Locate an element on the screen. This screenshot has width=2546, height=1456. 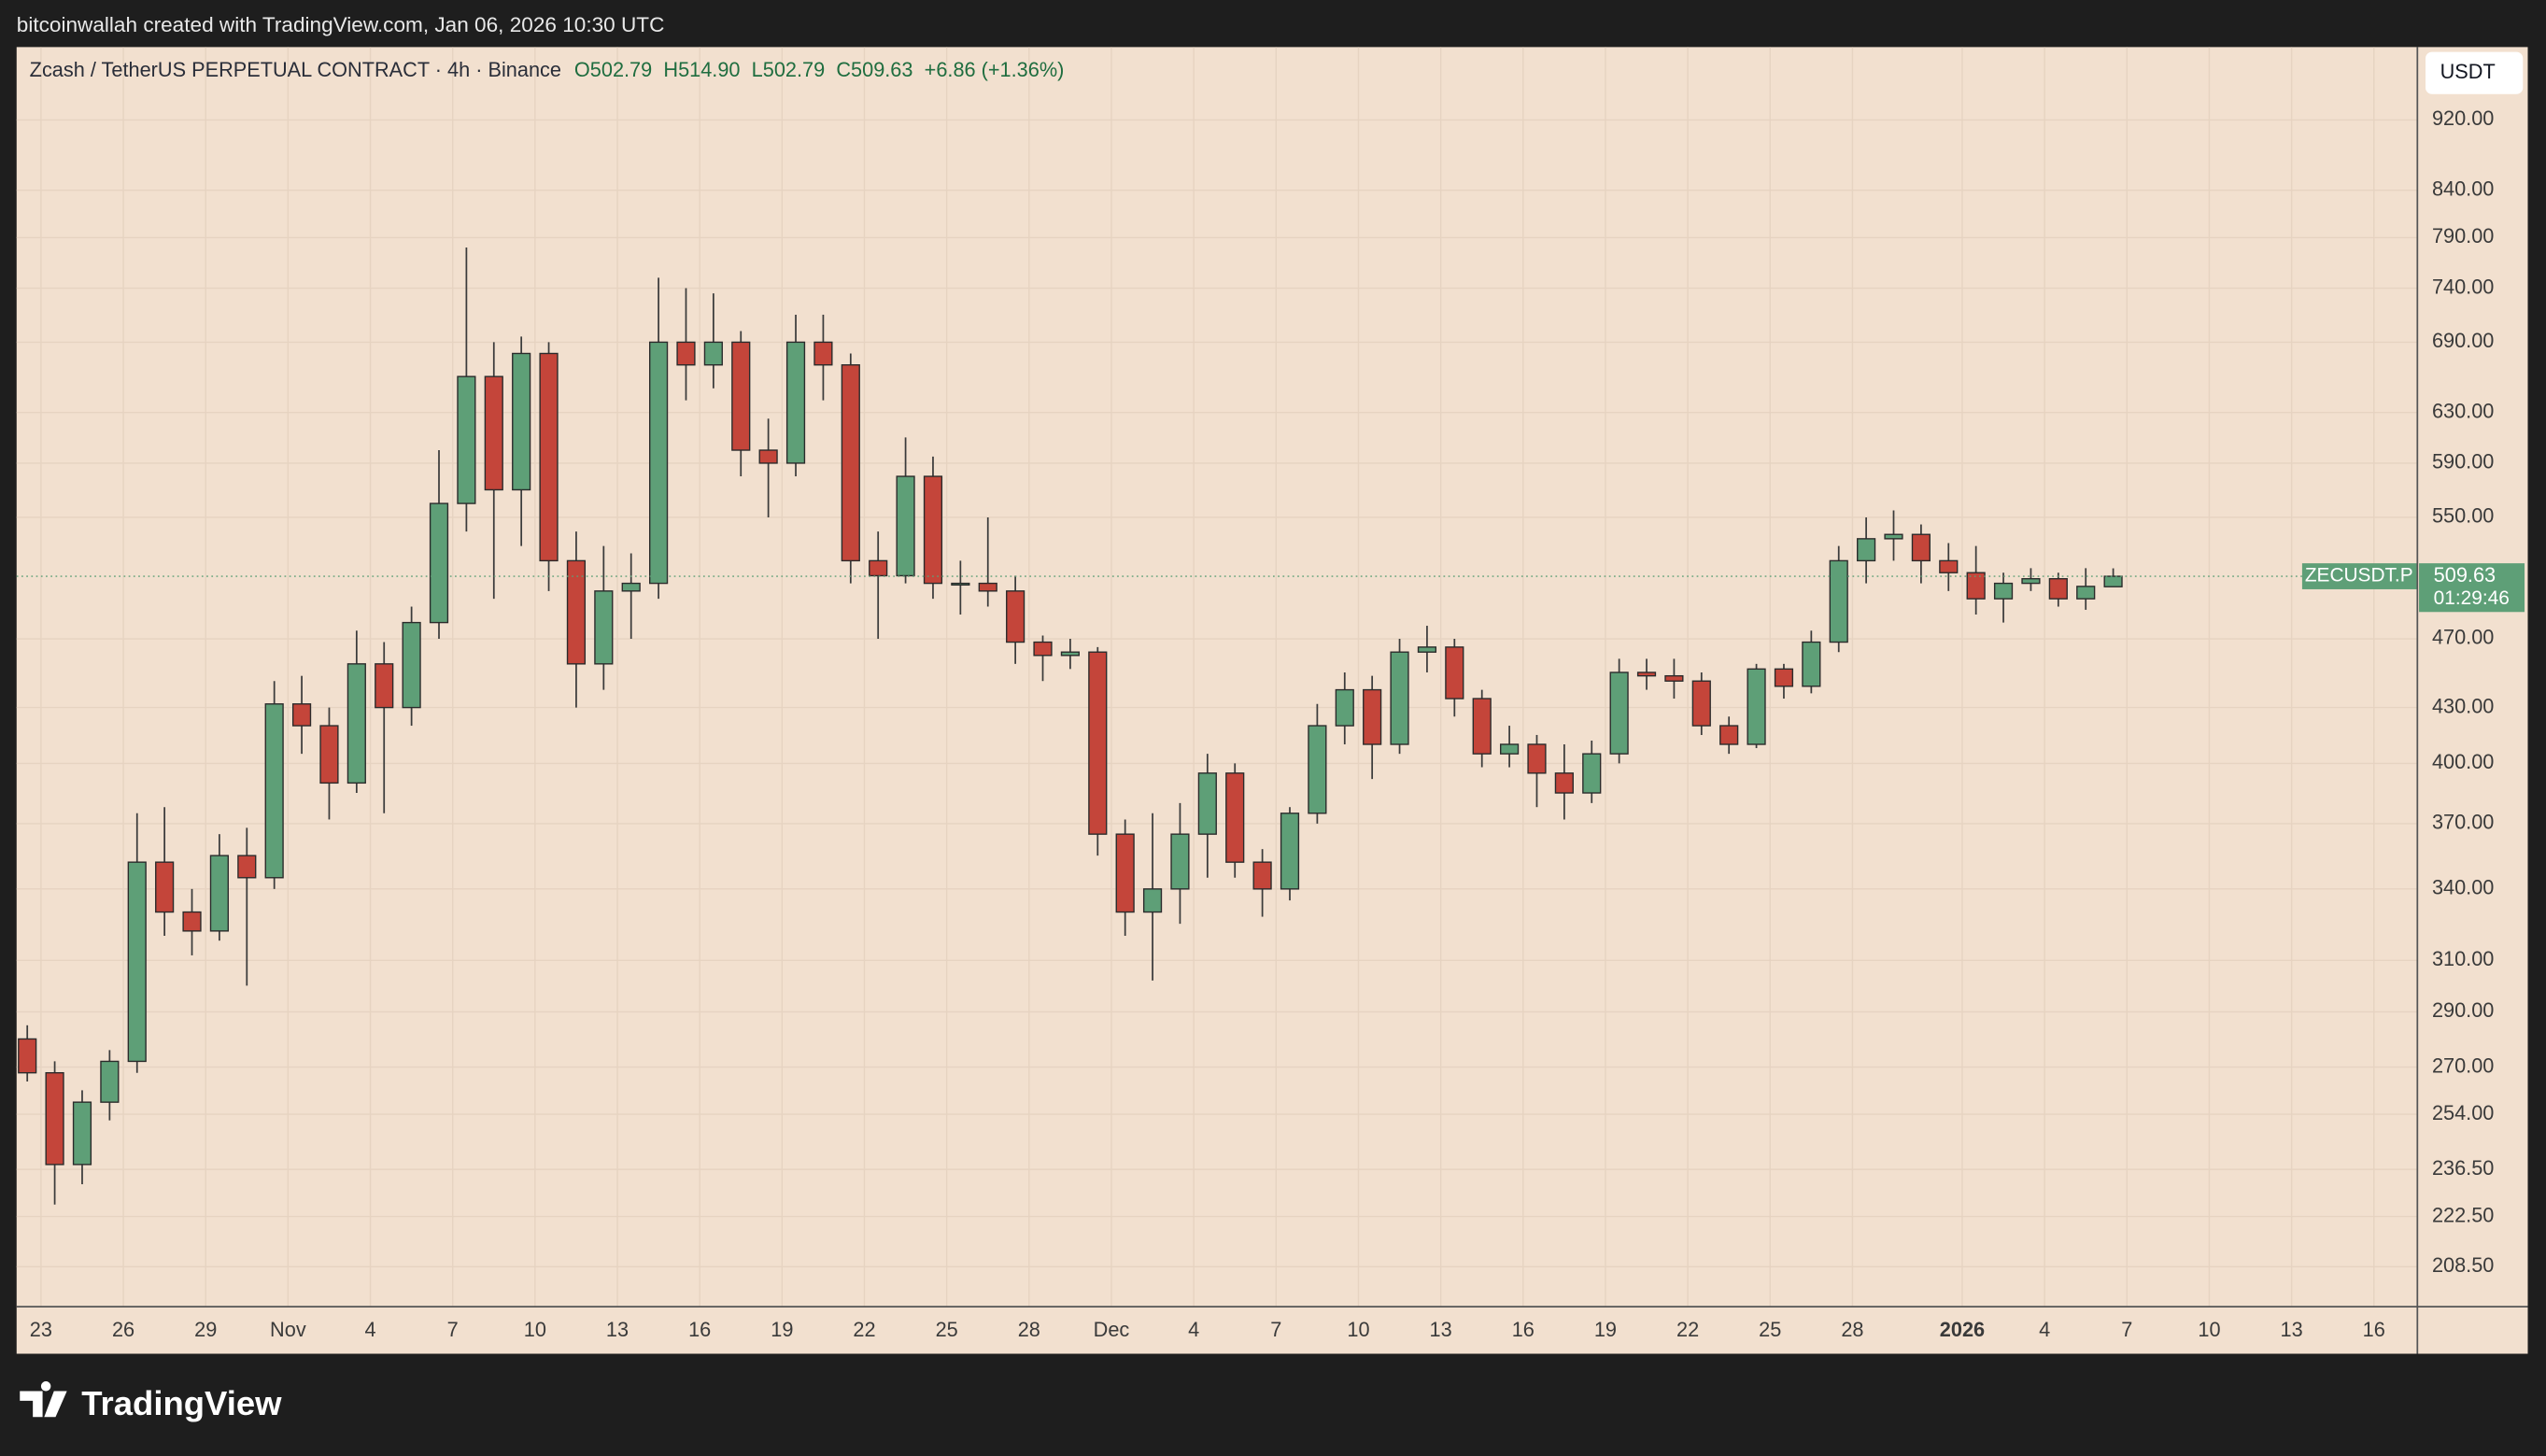
y-tick-label: 590.00 is located at coordinates (2463, 462).